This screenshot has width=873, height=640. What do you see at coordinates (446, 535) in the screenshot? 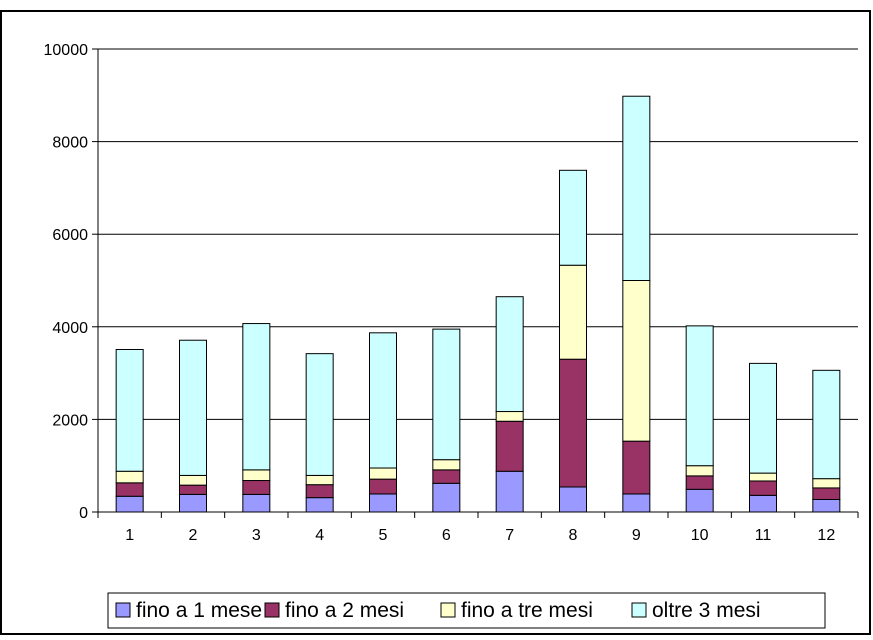
I see `x-tick-label: 6` at bounding box center [446, 535].